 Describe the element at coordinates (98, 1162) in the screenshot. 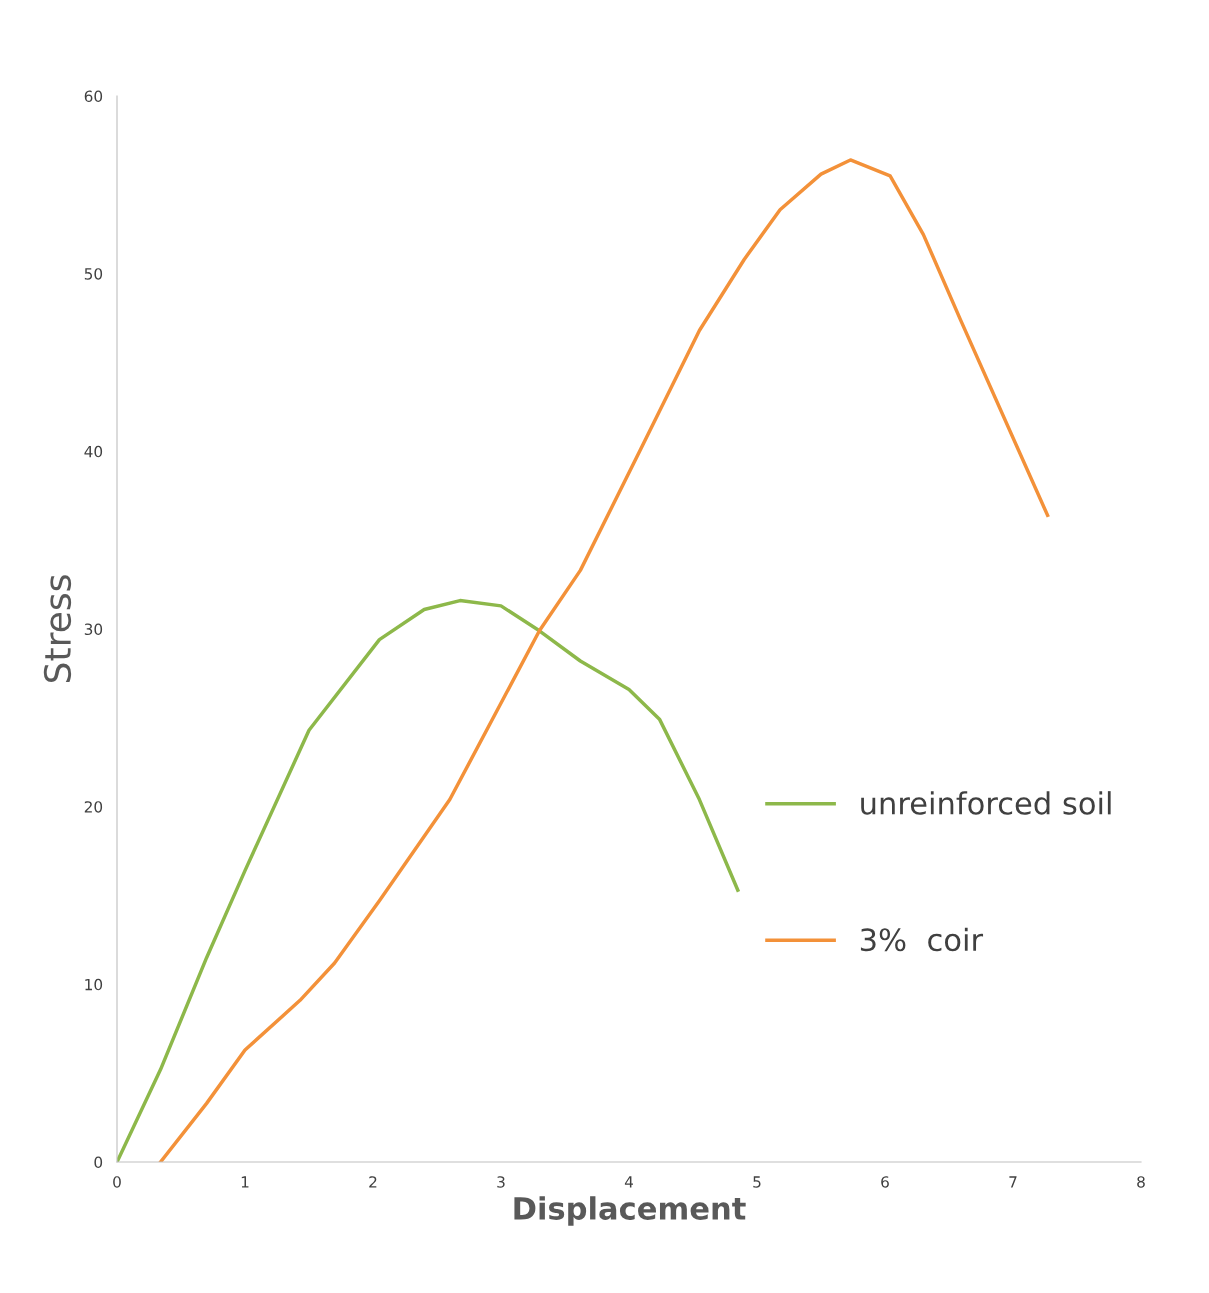

I see `y-tick-label: 0` at that location.